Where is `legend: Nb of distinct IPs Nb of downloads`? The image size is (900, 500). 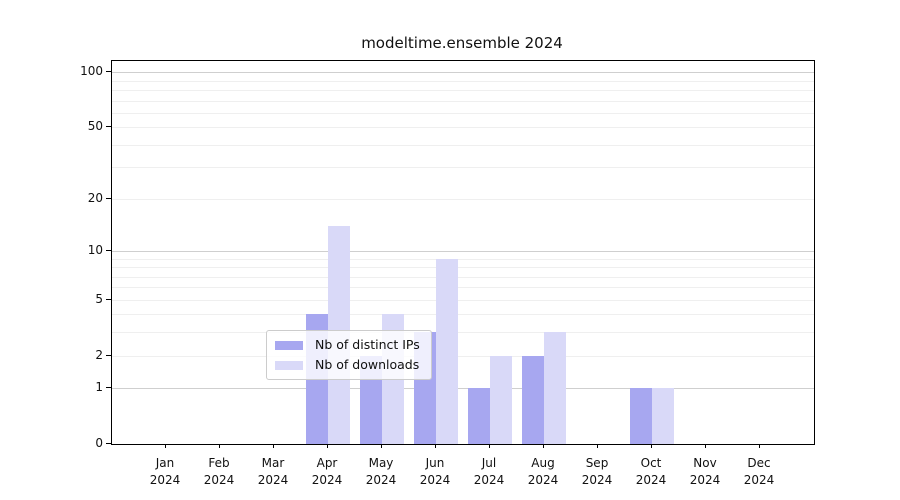
legend: Nb of distinct IPs Nb of downloads is located at coordinates (349, 355).